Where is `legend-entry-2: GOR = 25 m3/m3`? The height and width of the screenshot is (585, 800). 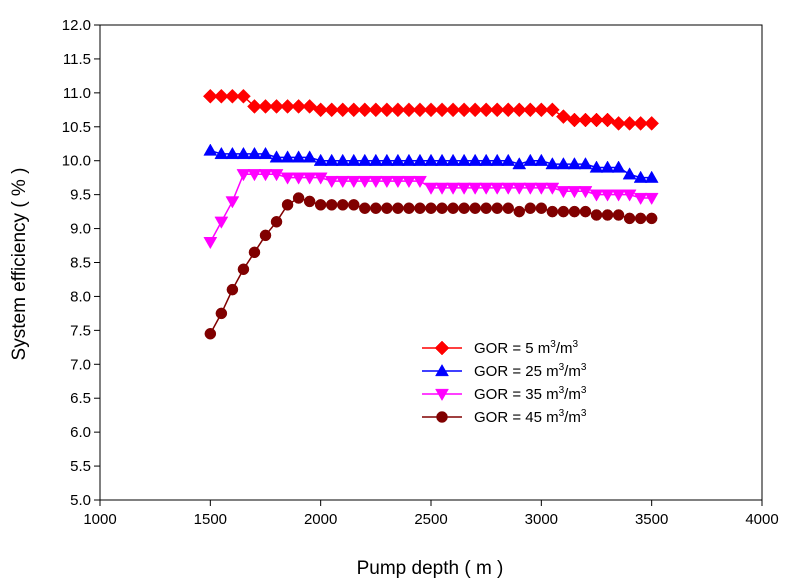 legend-entry-2: GOR = 25 m3/m3 is located at coordinates (504, 371).